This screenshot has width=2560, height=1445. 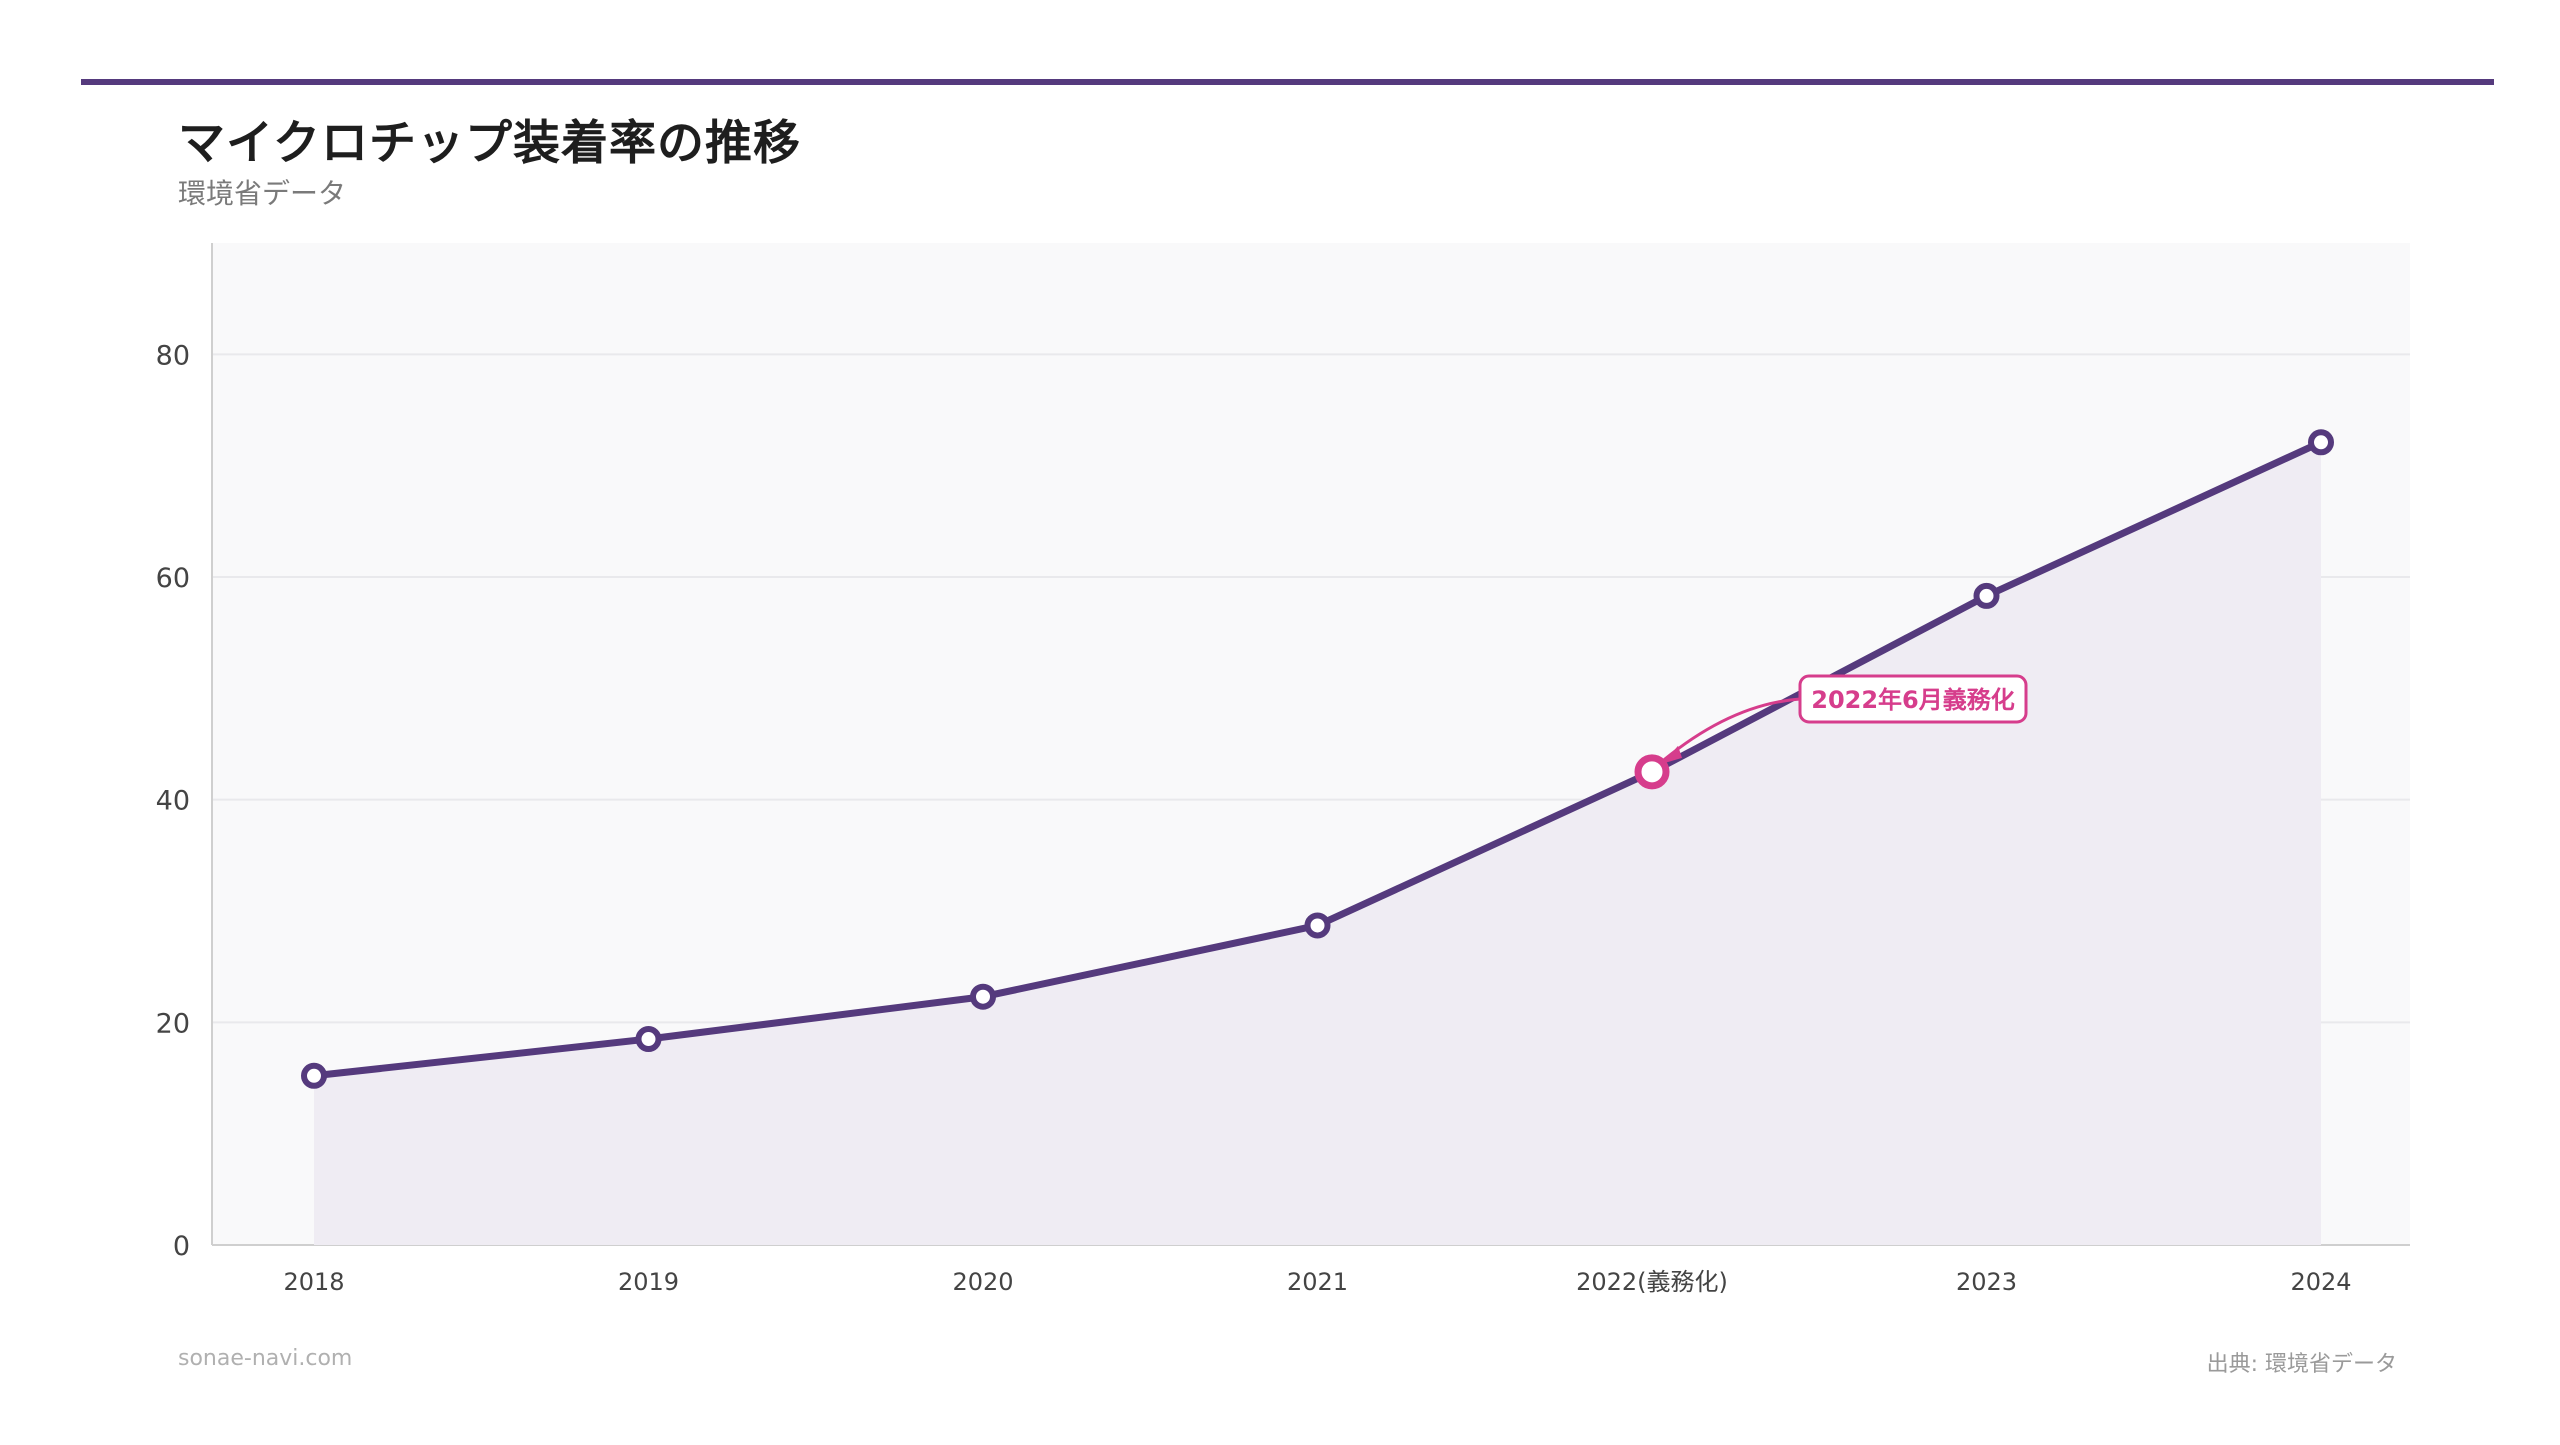 What do you see at coordinates (173, 355) in the screenshot?
I see `y-tick-label-80: 80` at bounding box center [173, 355].